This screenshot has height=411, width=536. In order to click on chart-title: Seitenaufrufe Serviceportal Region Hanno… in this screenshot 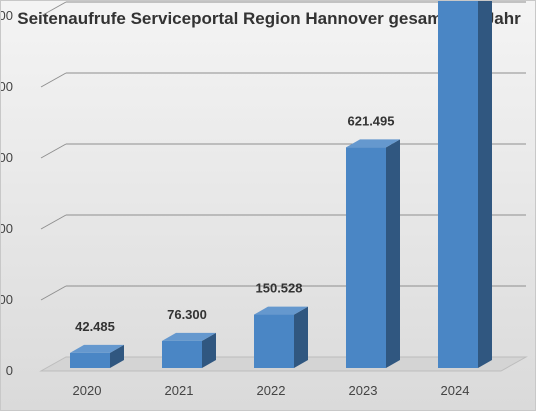, I will do `click(269, 18)`.